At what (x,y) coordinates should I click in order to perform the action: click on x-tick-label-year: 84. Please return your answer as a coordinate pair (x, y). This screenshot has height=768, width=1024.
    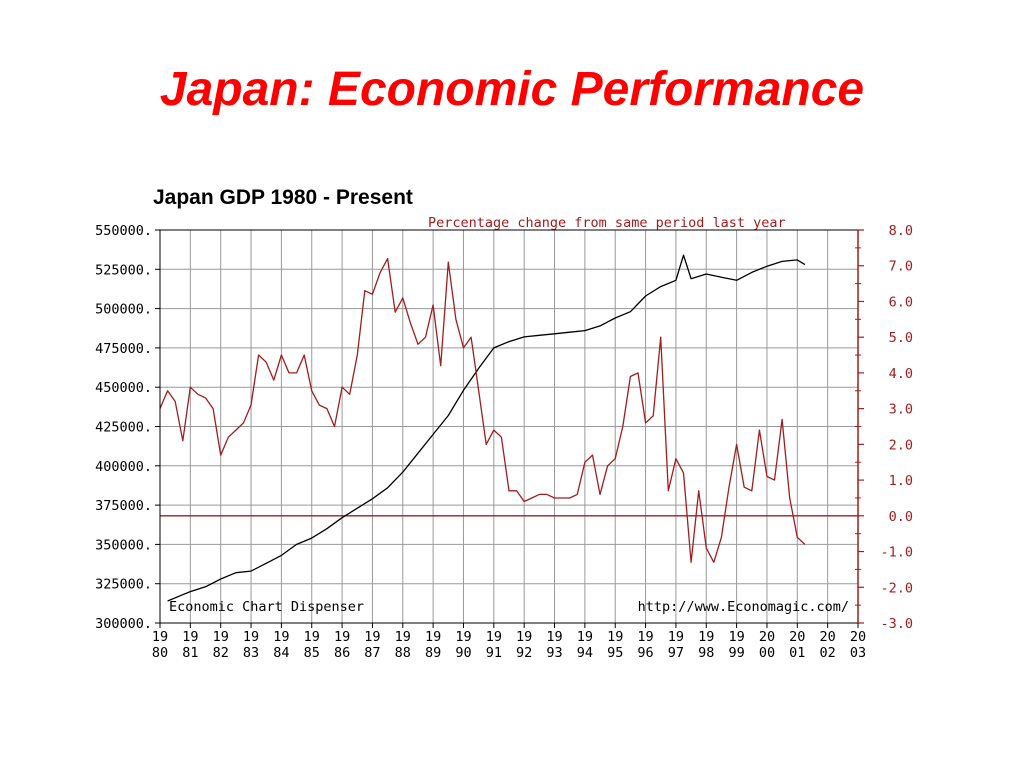
    Looking at the image, I should click on (281, 653).